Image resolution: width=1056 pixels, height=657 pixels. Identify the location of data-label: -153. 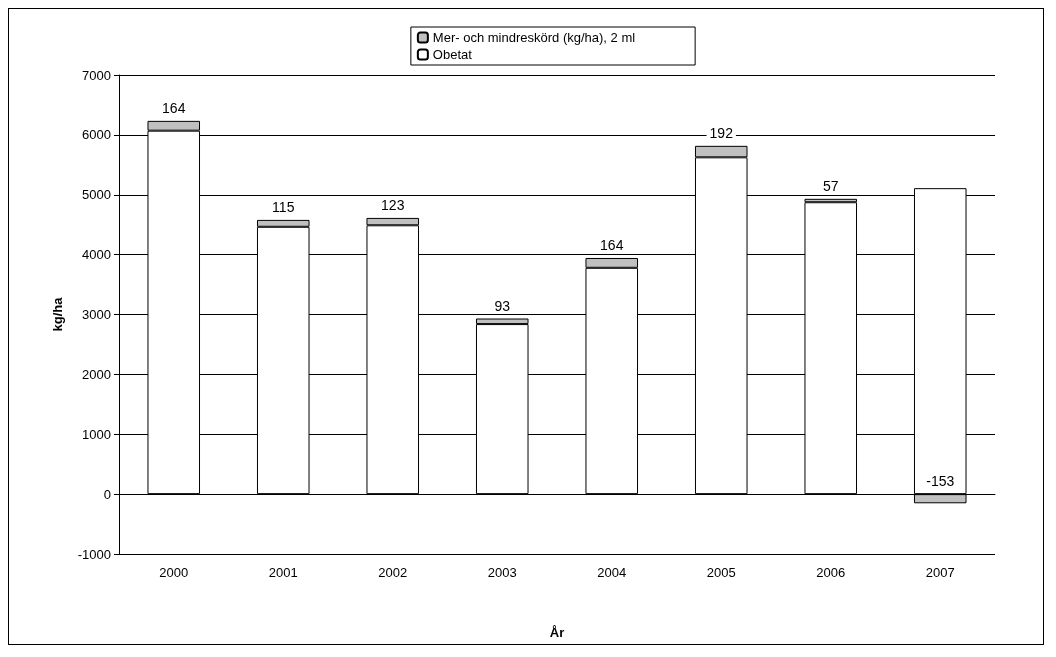
(940, 481).